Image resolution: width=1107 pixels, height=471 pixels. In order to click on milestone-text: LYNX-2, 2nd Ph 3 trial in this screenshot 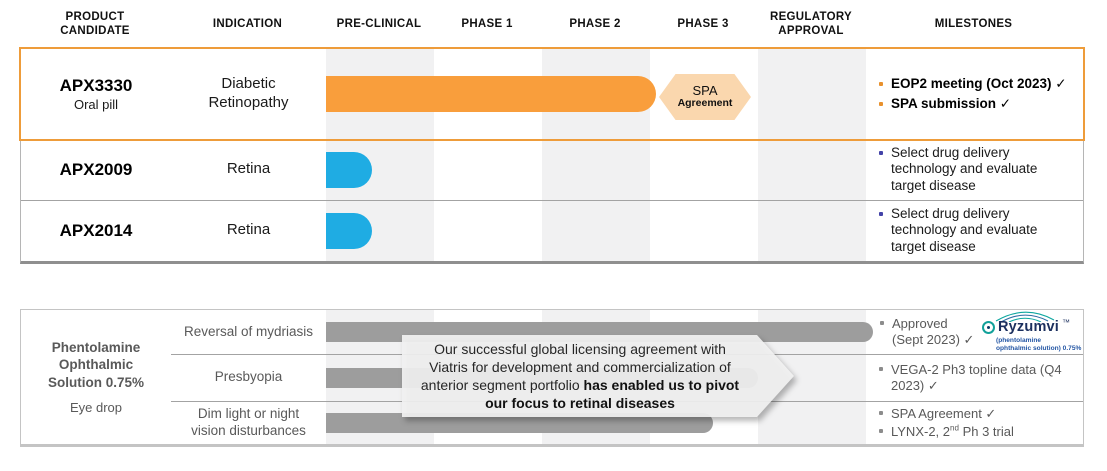, I will do `click(952, 432)`.